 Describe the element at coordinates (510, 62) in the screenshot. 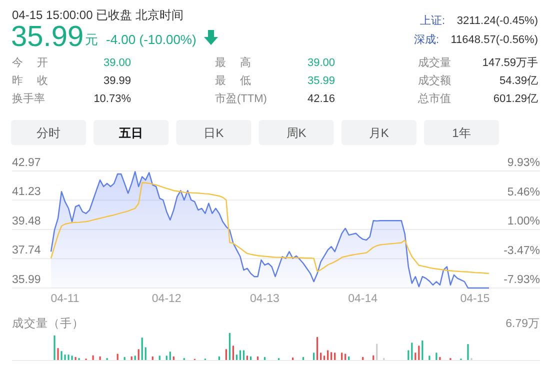

I see `text: 147.59万手` at that location.